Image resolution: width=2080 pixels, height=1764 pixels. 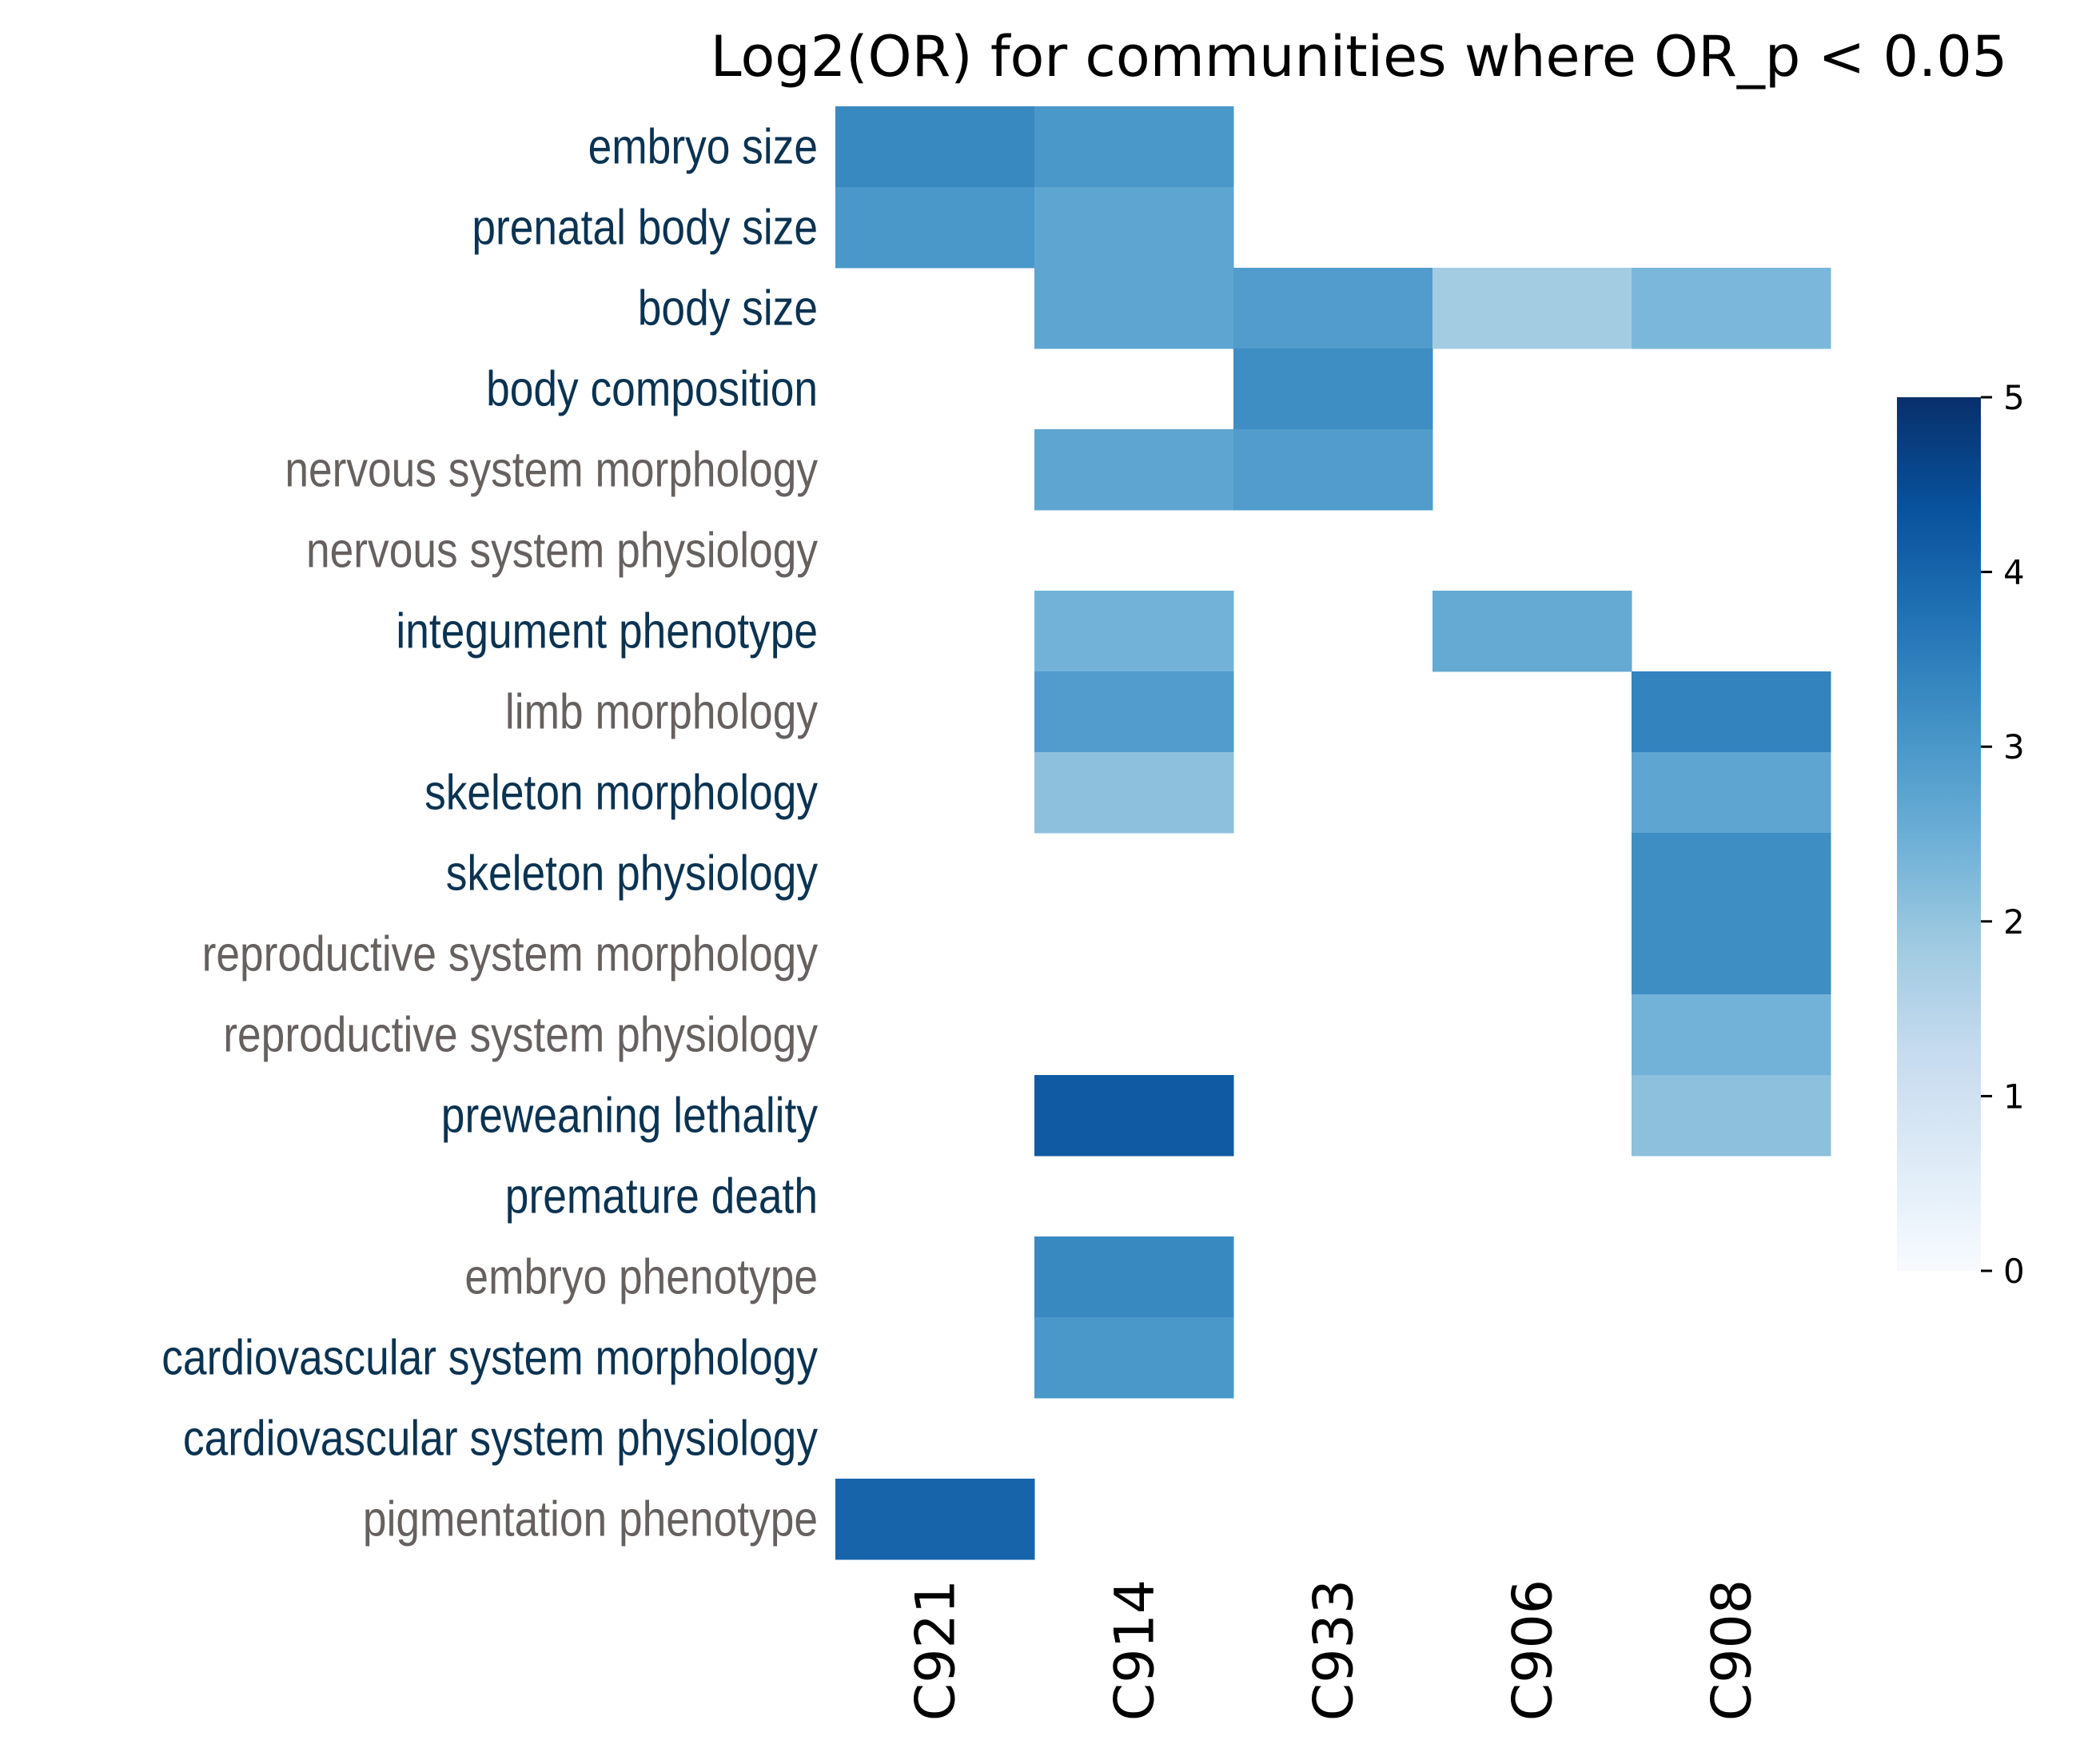 What do you see at coordinates (2014, 572) in the screenshot?
I see `colorbar-tick-label: 4` at bounding box center [2014, 572].